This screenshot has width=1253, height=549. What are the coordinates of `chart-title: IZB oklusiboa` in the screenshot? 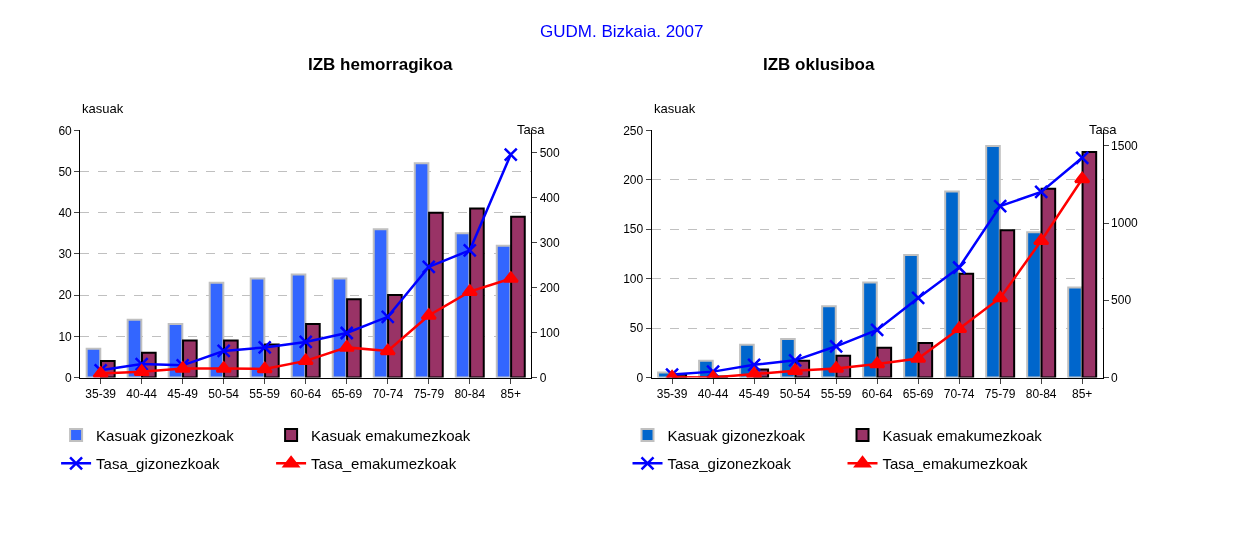 It's located at (819, 64).